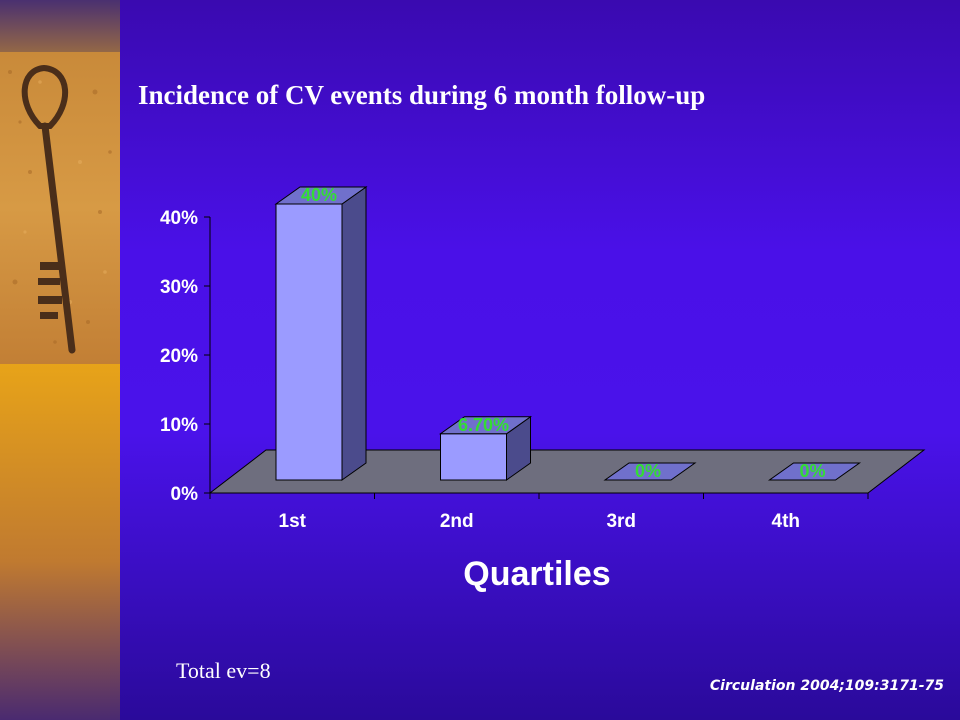  What do you see at coordinates (179, 287) in the screenshot?
I see `y-tick-label: 30%` at bounding box center [179, 287].